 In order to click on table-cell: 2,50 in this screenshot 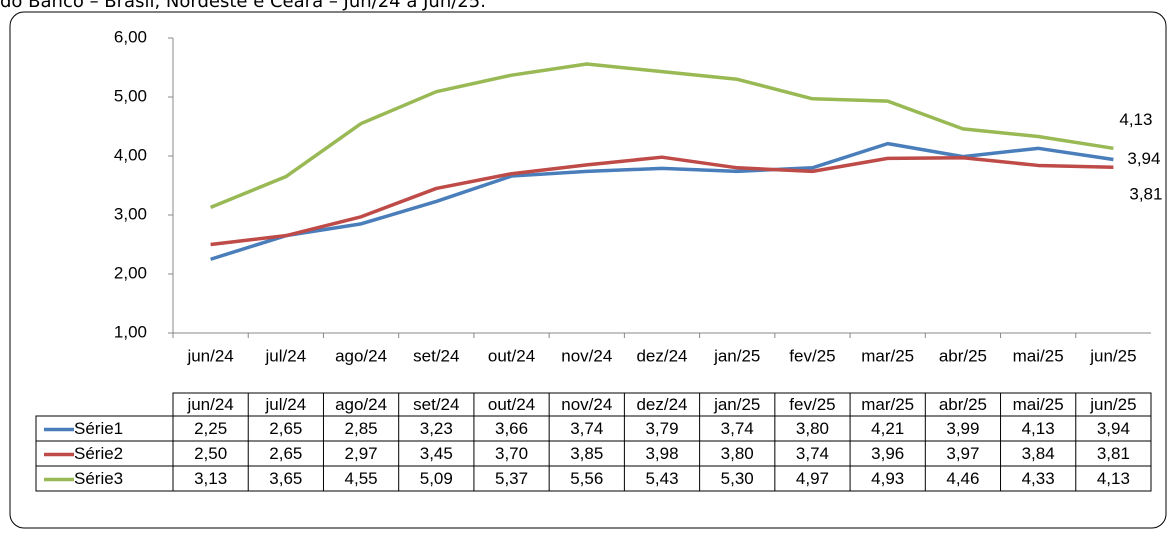, I will do `click(210, 453)`.